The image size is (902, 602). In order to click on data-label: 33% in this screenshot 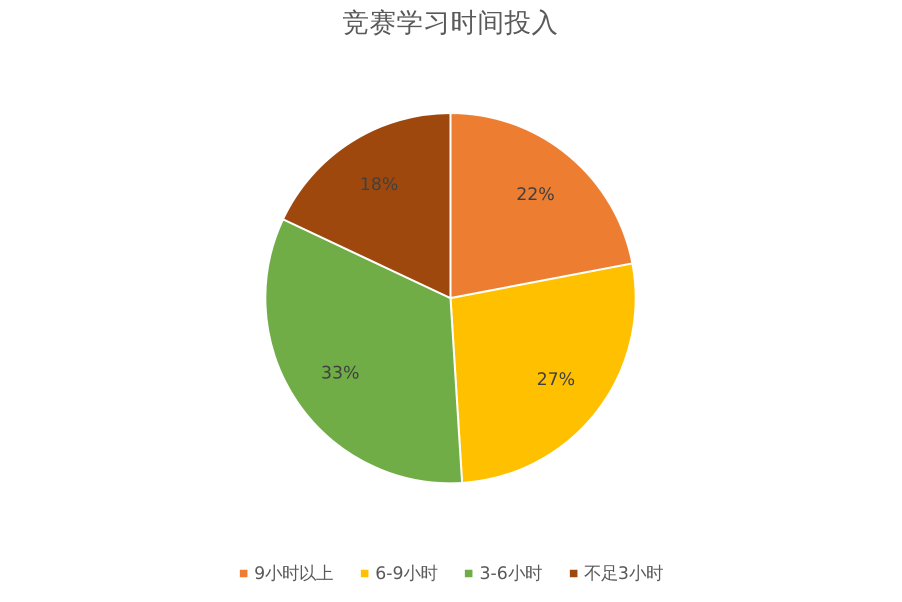, I will do `click(340, 373)`.